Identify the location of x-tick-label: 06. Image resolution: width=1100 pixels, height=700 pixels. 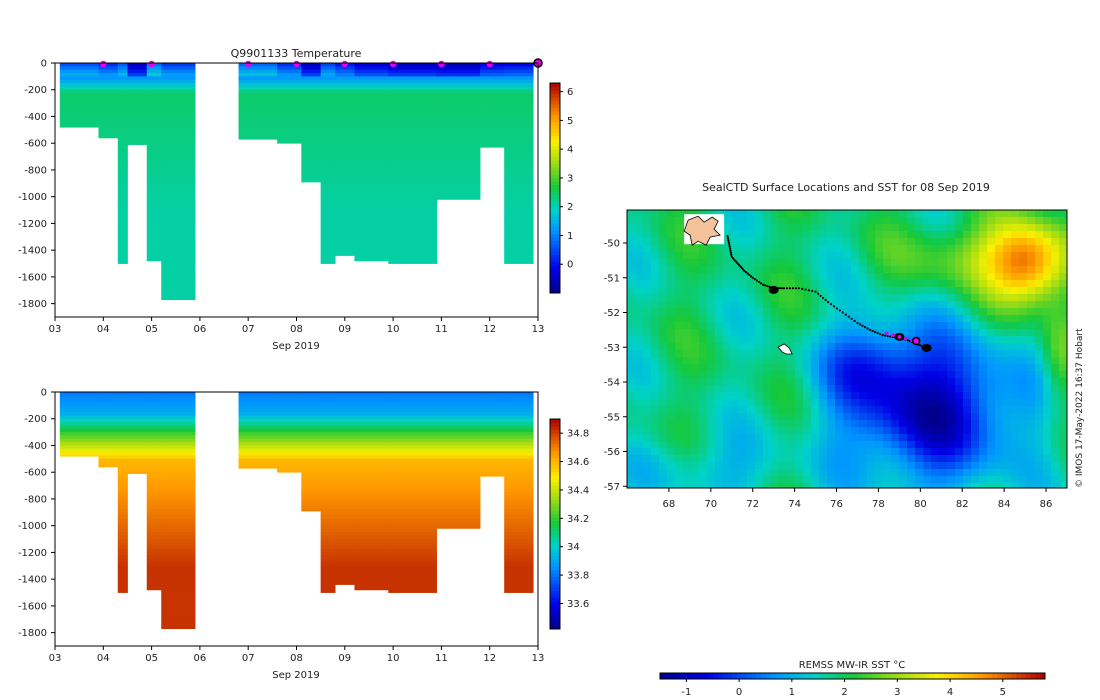
(200, 658).